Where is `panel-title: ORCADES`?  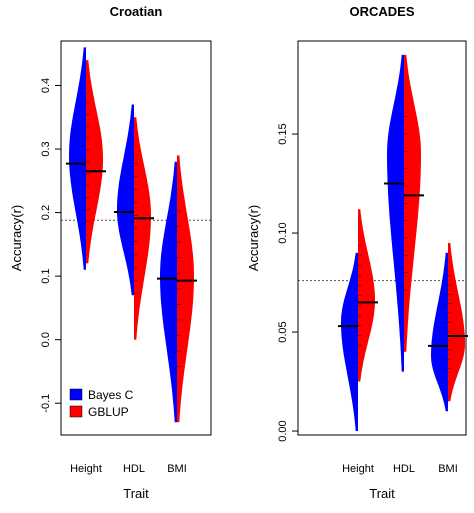 panel-title: ORCADES is located at coordinates (381, 11).